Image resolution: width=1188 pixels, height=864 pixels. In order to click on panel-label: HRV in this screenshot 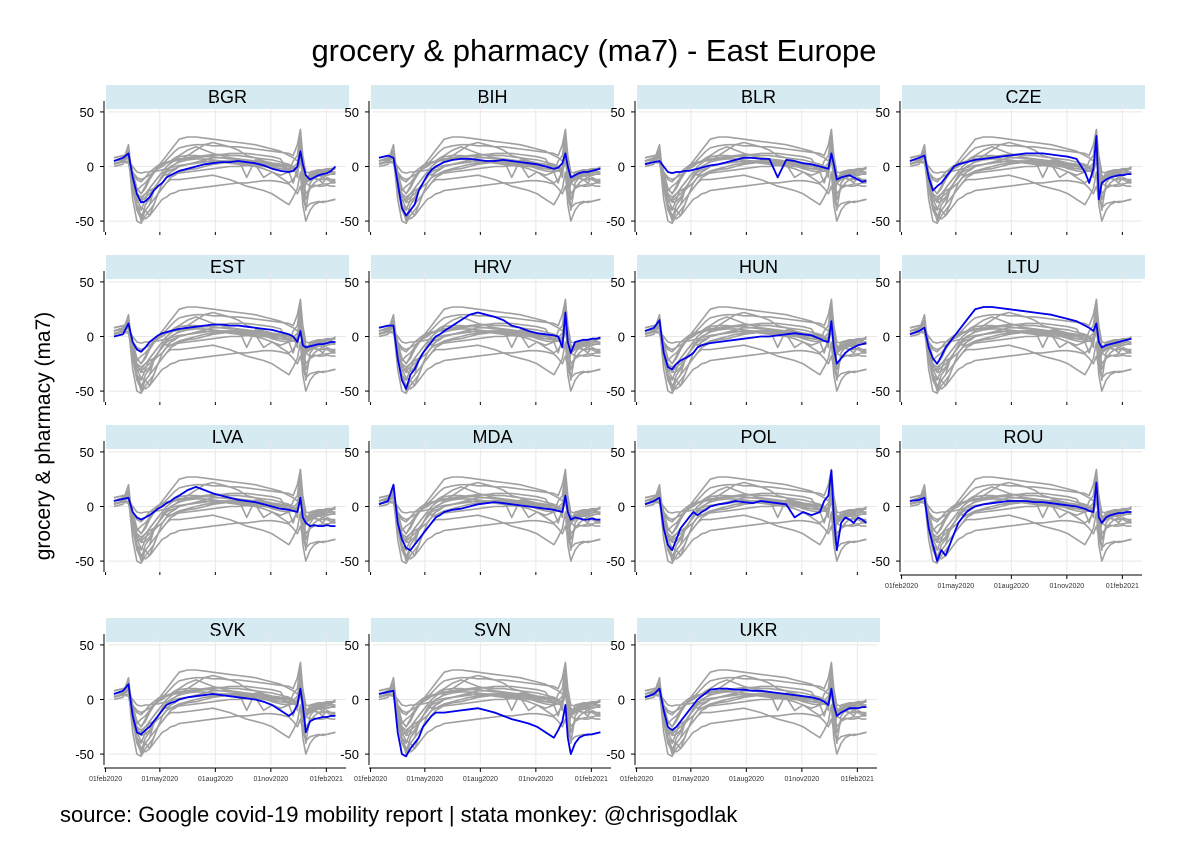, I will do `click(493, 267)`.